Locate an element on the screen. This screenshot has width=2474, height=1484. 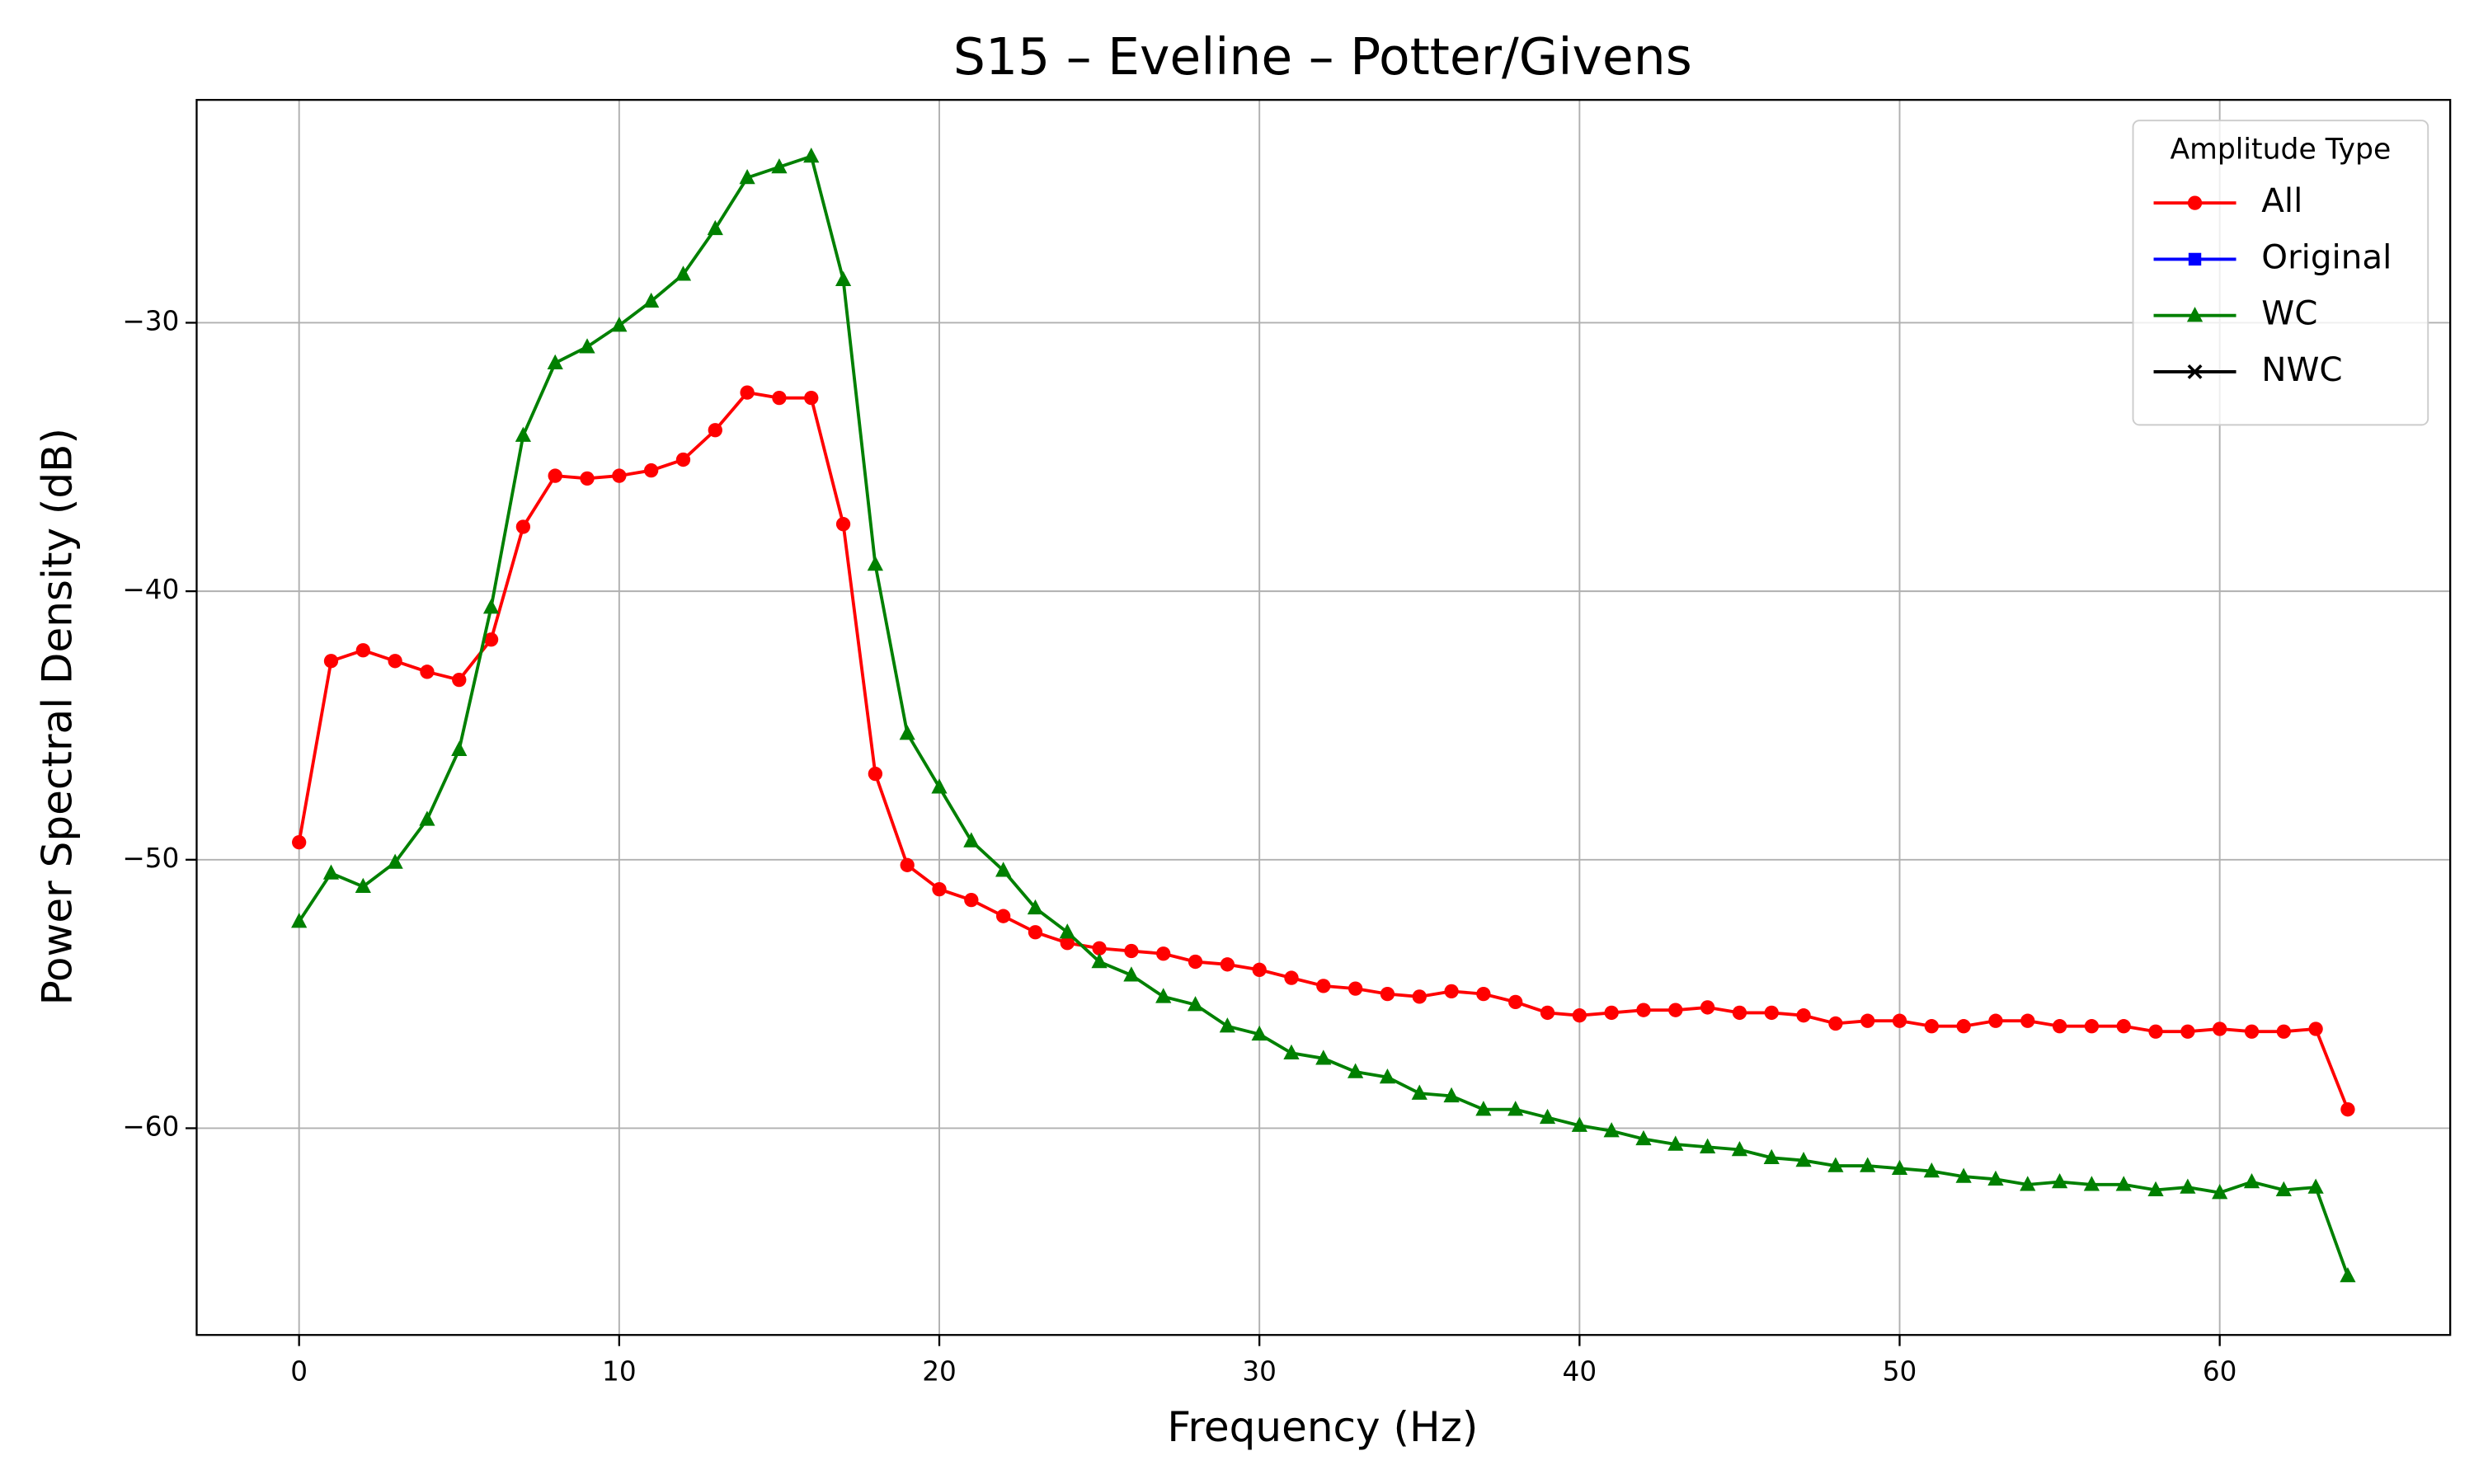
legend-title: Amplitude Type is located at coordinates (2280, 150).